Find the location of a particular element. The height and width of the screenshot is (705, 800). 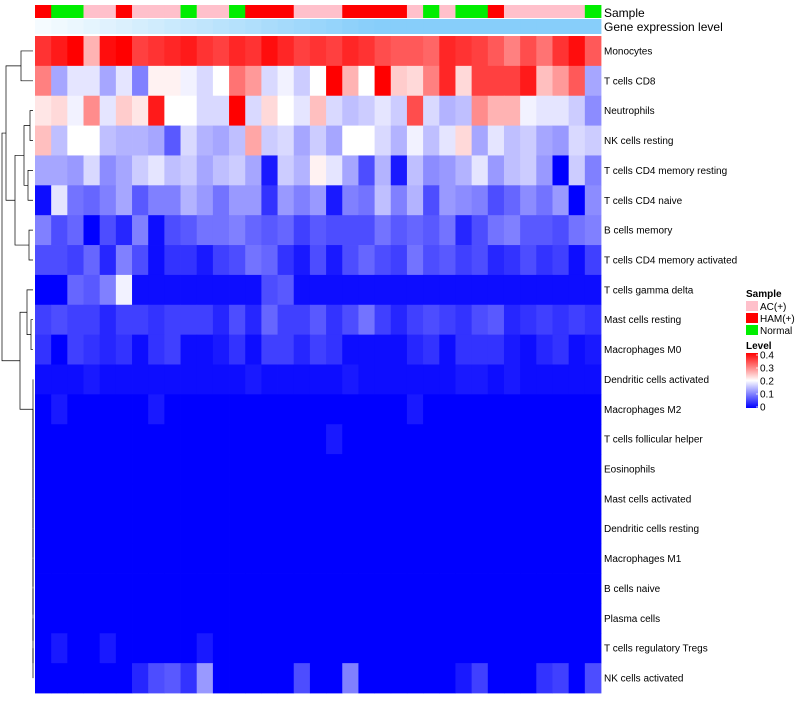

sample-legend-title: Sample is located at coordinates (764, 294).